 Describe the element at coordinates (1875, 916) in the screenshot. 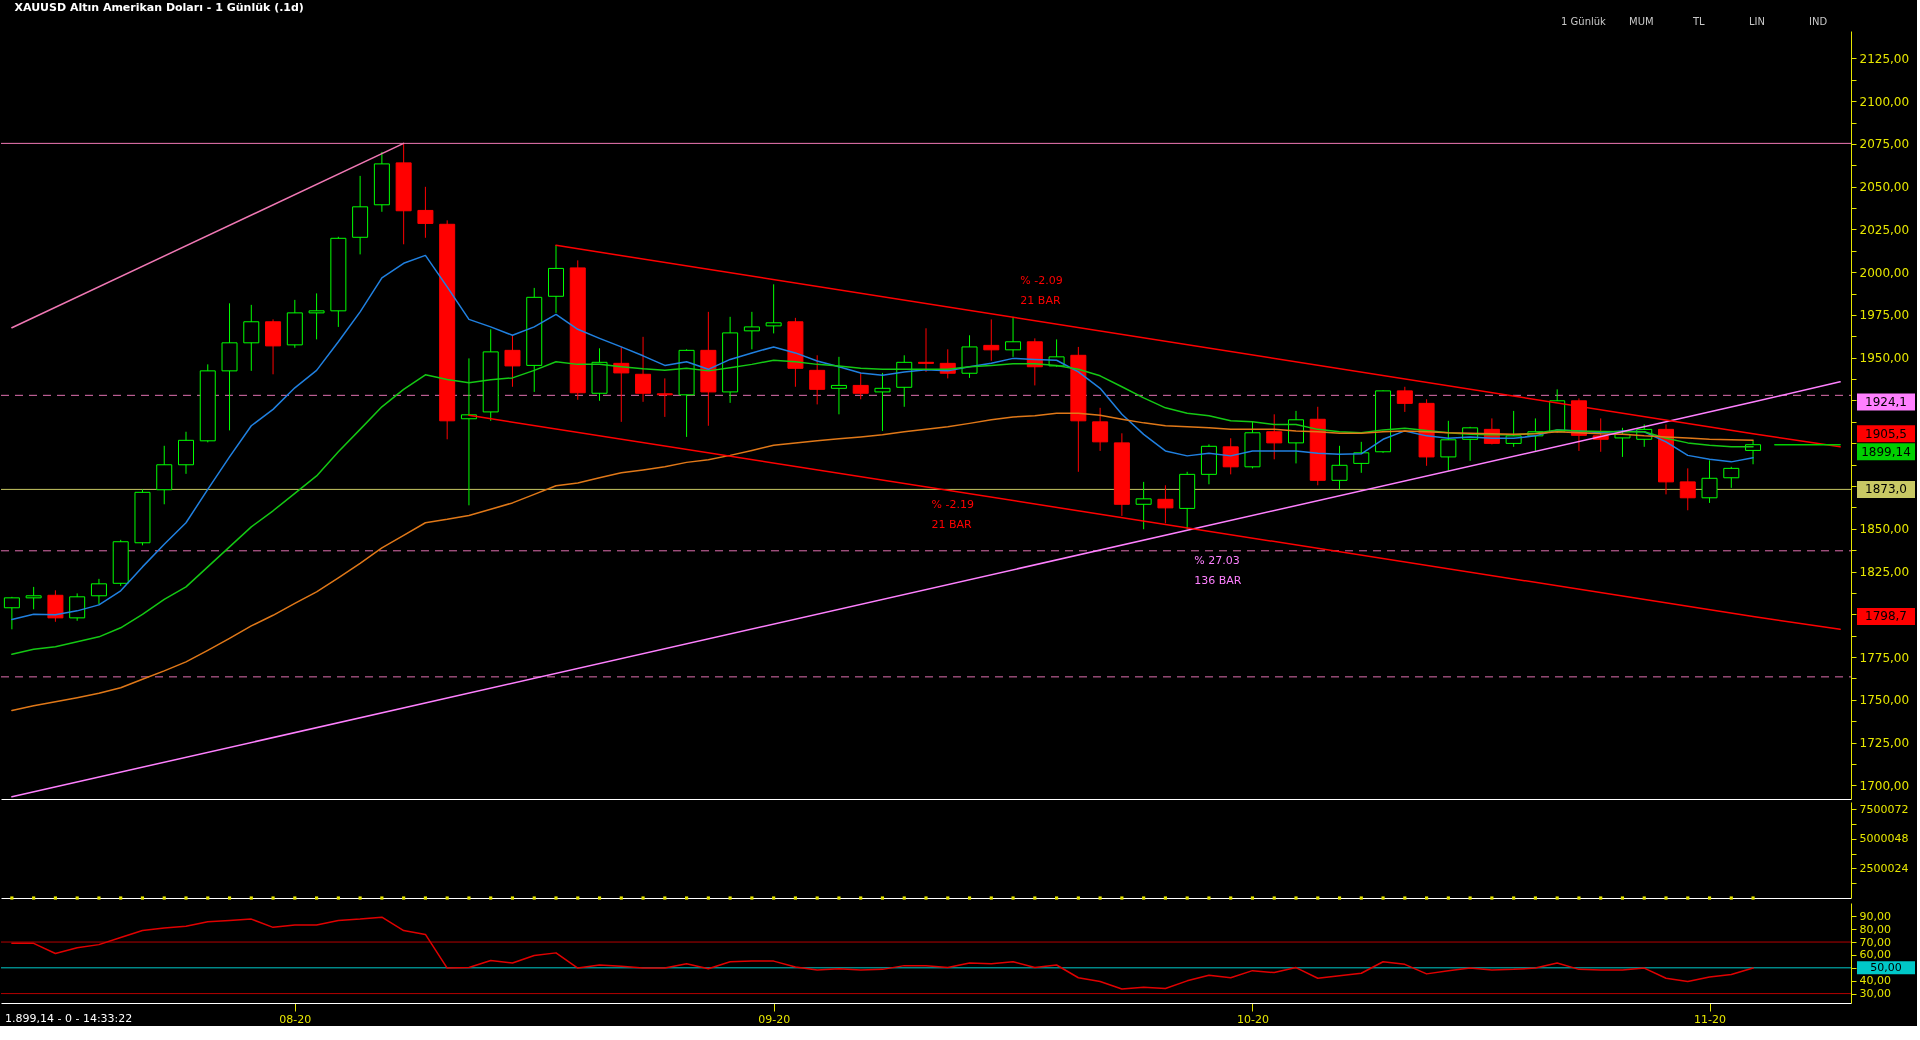

I see `y-tick-label: 90,00` at that location.